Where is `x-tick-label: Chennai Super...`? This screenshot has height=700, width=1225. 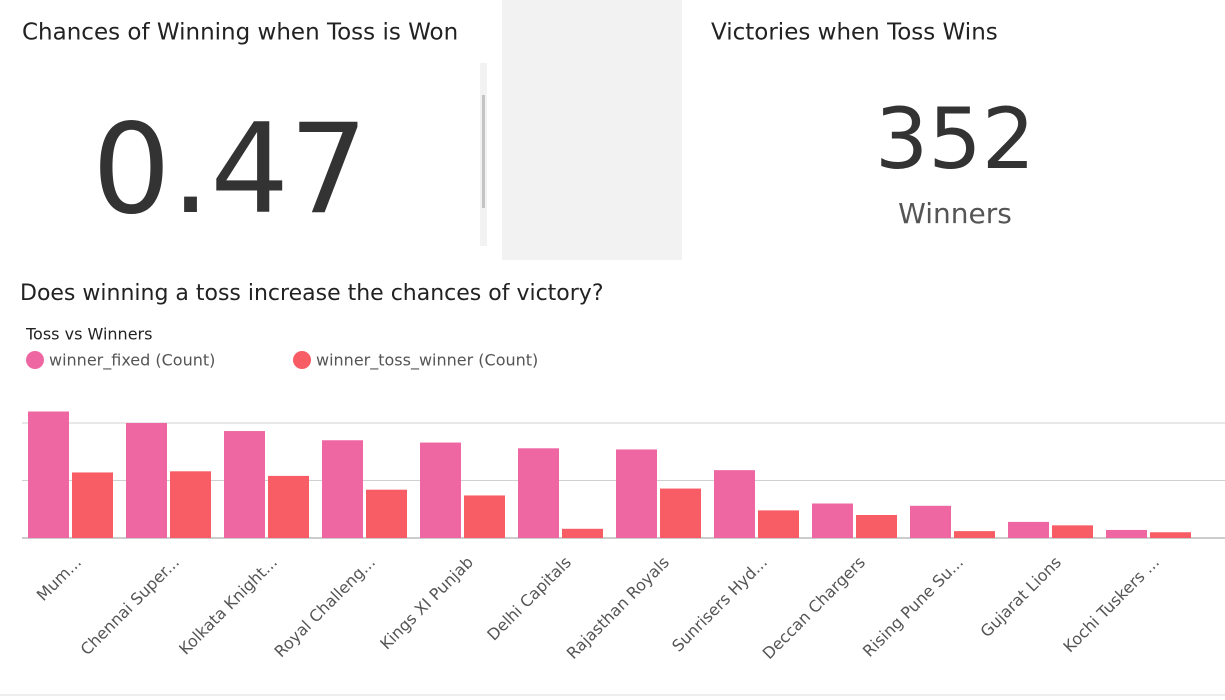 x-tick-label: Chennai Super... is located at coordinates (130, 606).